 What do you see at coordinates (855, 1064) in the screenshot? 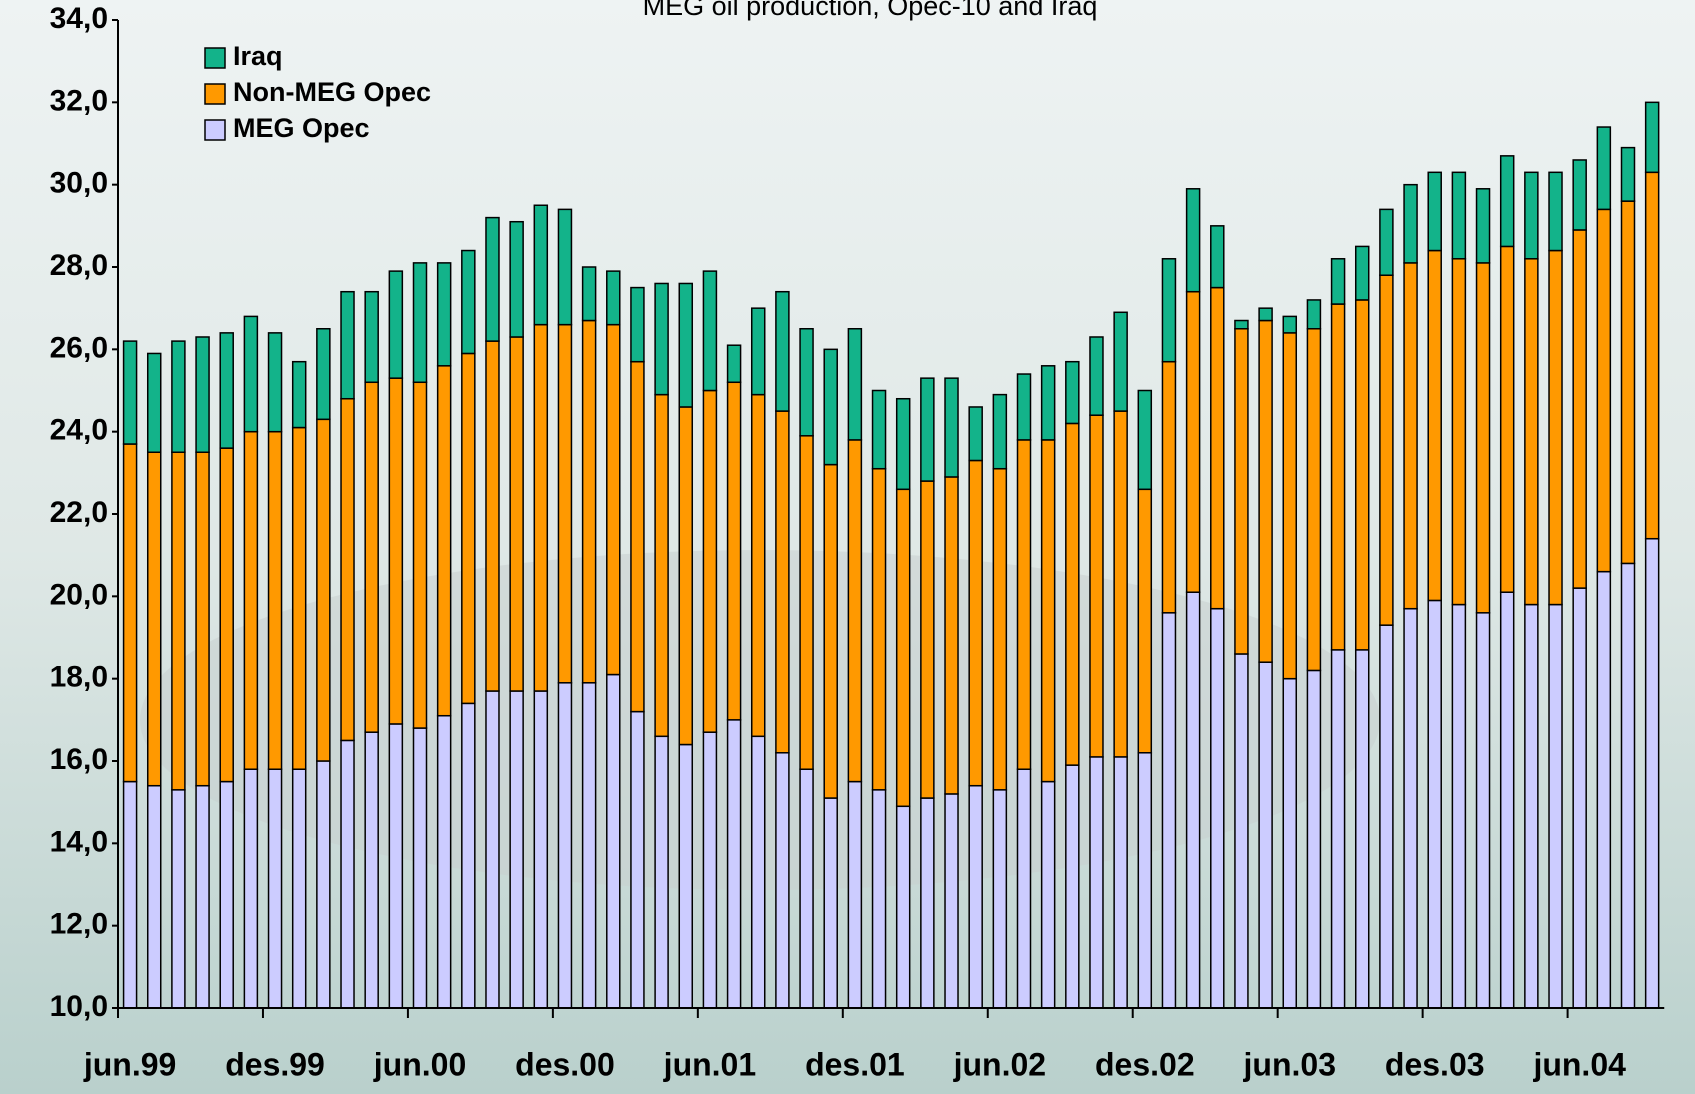
I see `x-tick-label: des.01` at bounding box center [855, 1064].